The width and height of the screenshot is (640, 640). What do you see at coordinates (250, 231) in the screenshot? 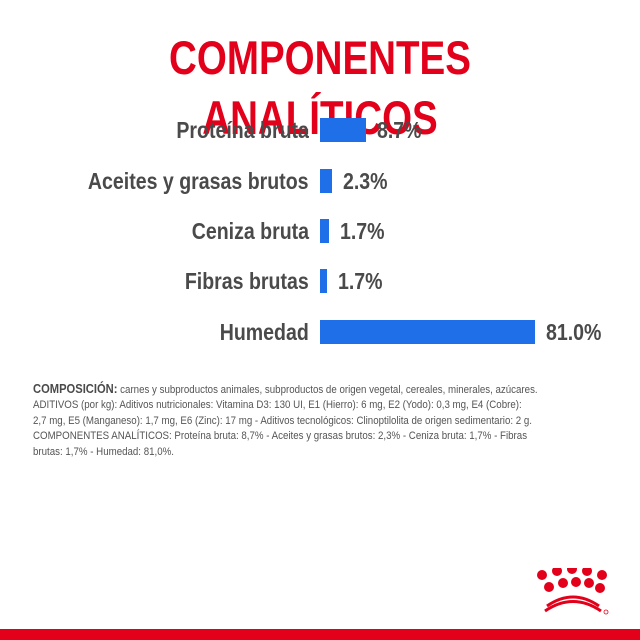
I see `row-label: Ceniza bruta` at bounding box center [250, 231].